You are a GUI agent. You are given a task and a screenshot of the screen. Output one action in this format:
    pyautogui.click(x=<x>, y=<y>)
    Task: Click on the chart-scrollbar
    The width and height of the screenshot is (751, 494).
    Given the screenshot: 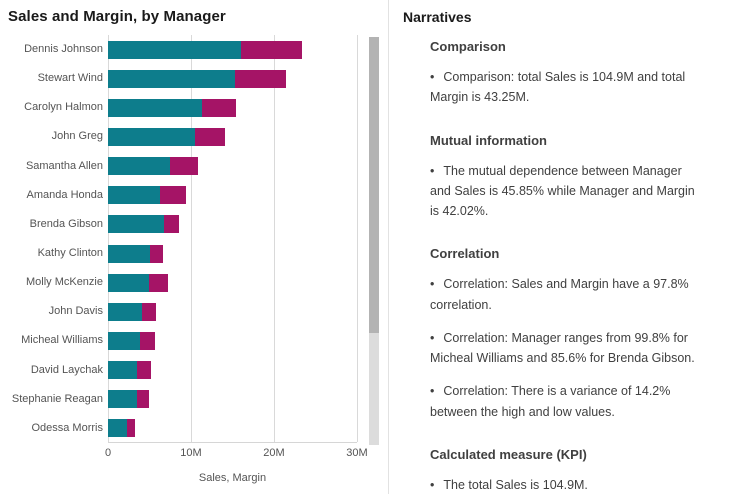 What is the action you would take?
    pyautogui.click(x=374, y=241)
    